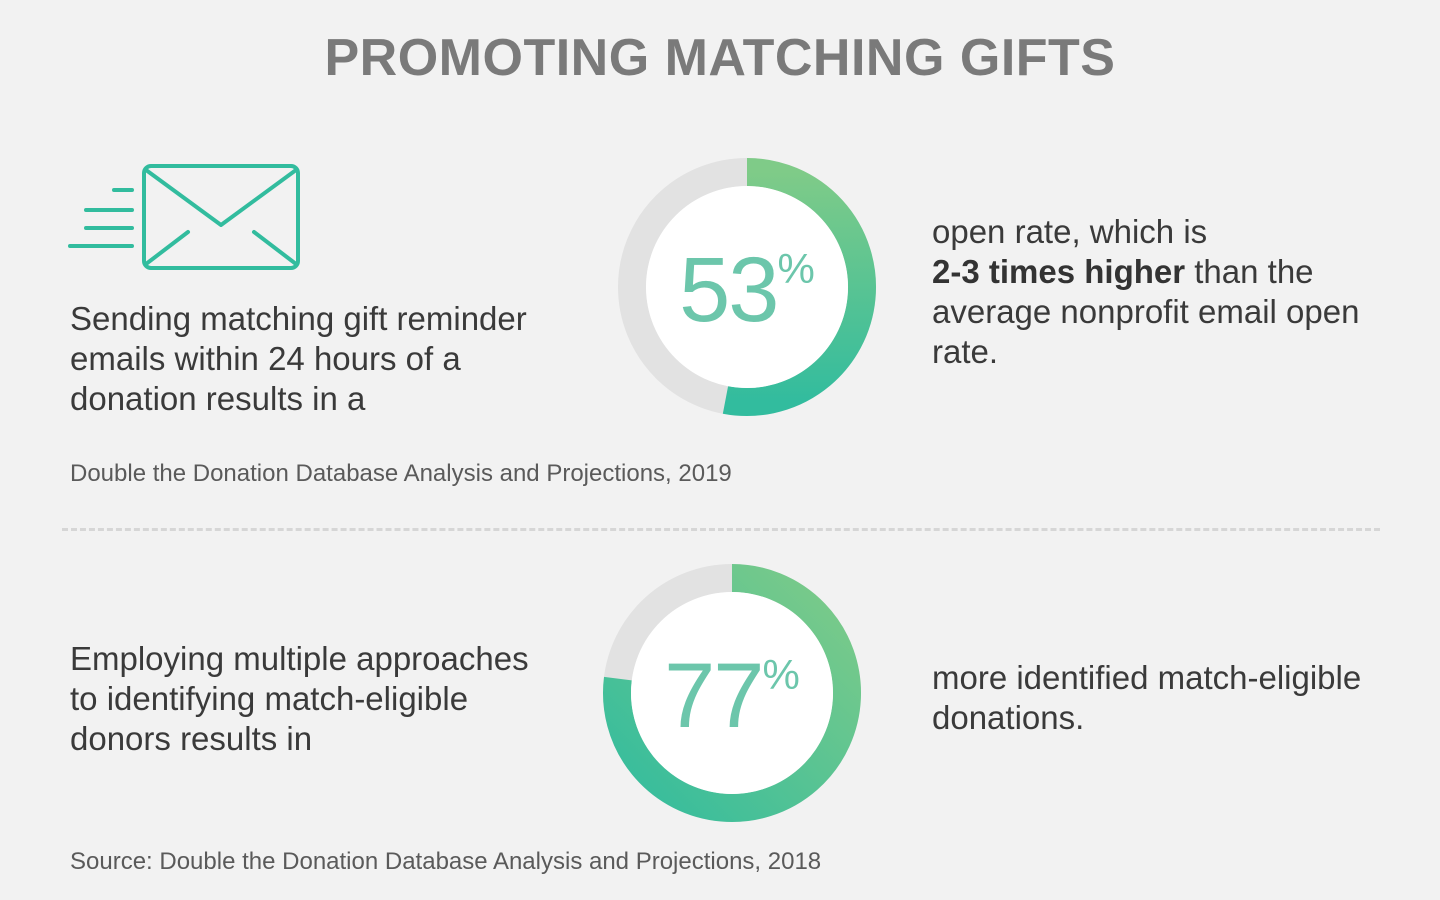 The width and height of the screenshot is (1440, 900). Describe the element at coordinates (186, 220) in the screenshot. I see `envelope-speed-icon` at that location.